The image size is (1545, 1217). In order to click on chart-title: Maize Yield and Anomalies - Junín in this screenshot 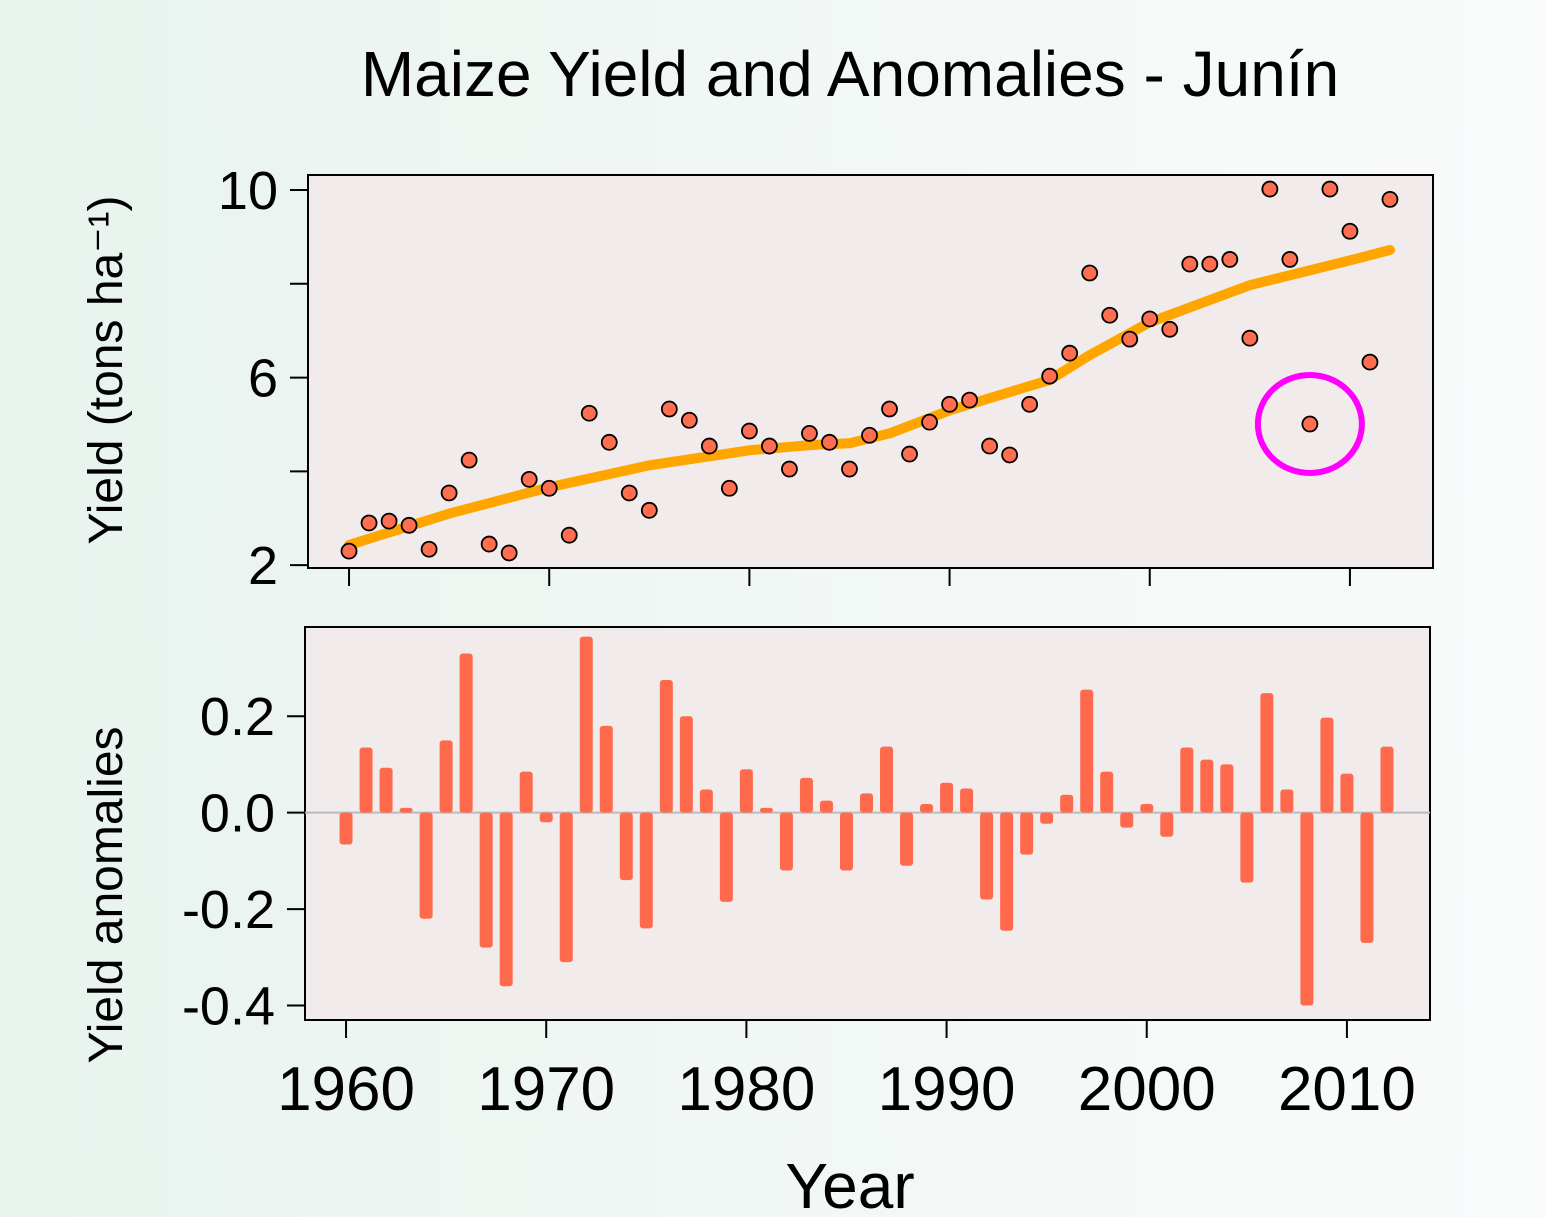, I will do `click(850, 74)`.